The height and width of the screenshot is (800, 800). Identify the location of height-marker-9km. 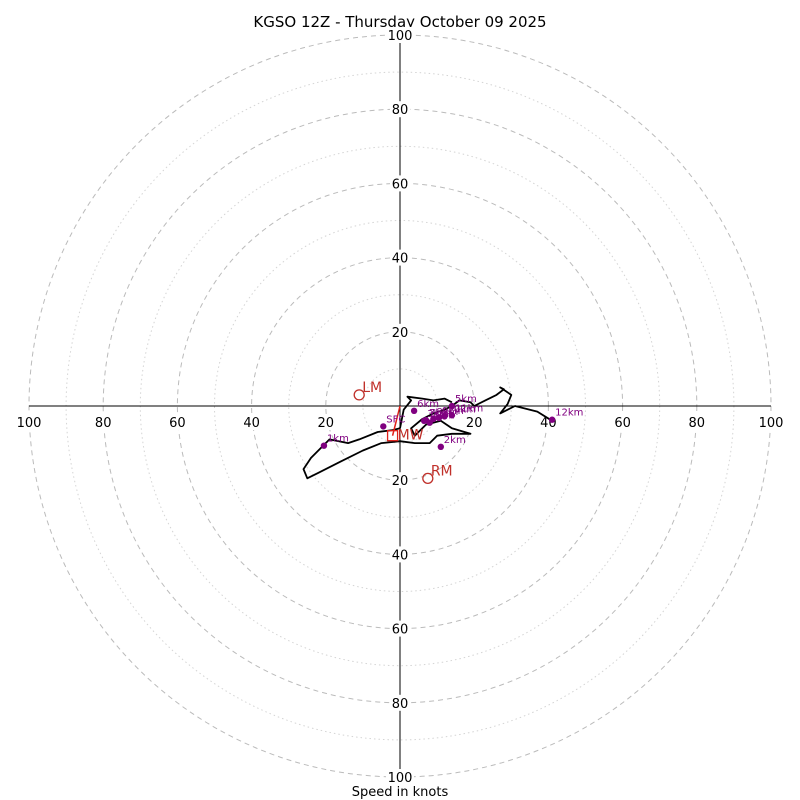
(439, 418).